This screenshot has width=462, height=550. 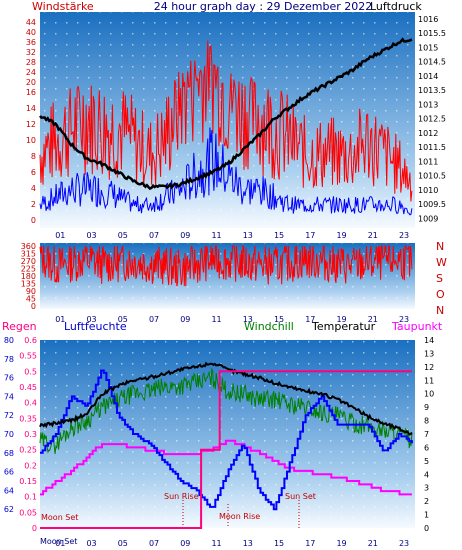 What do you see at coordinates (181, 496) in the screenshot?
I see `sun-rise-label: Sun Rise` at bounding box center [181, 496].